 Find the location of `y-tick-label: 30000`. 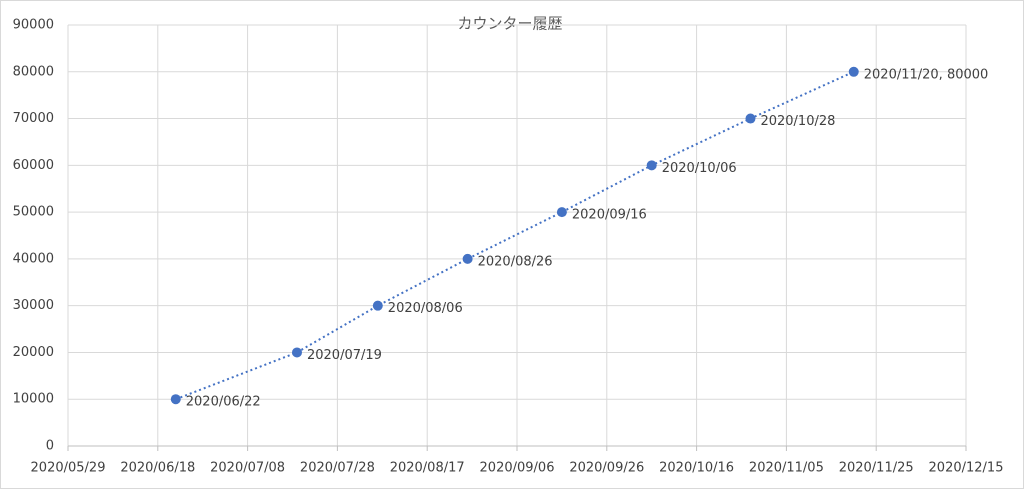

y-tick-label: 30000 is located at coordinates (33, 305).